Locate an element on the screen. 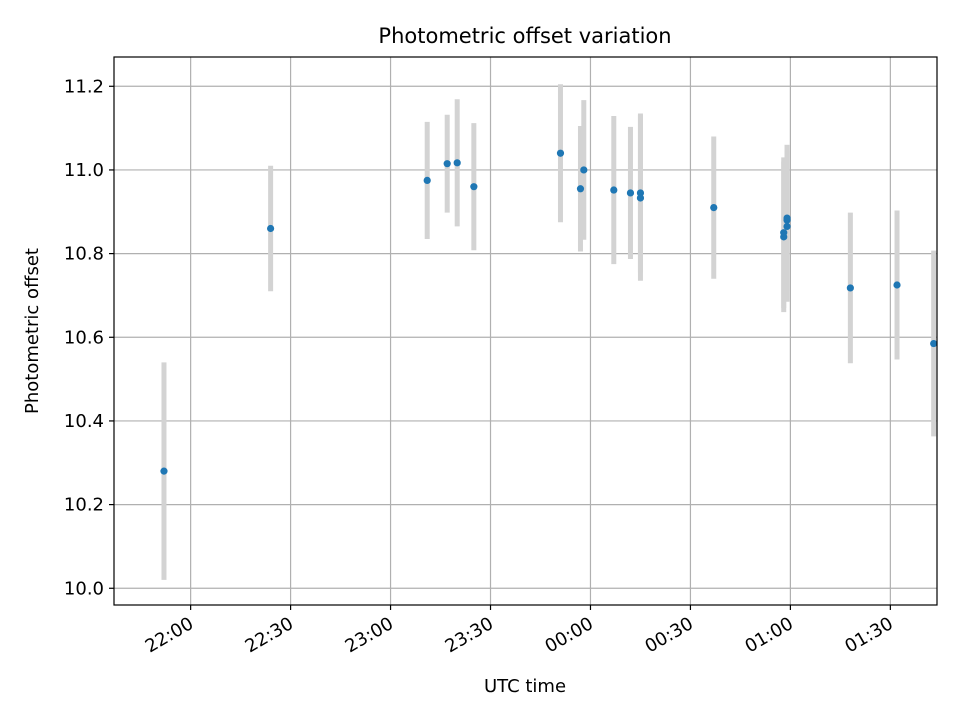 The image size is (960, 720). chart-title: Photometric offset variation is located at coordinates (524, 36).